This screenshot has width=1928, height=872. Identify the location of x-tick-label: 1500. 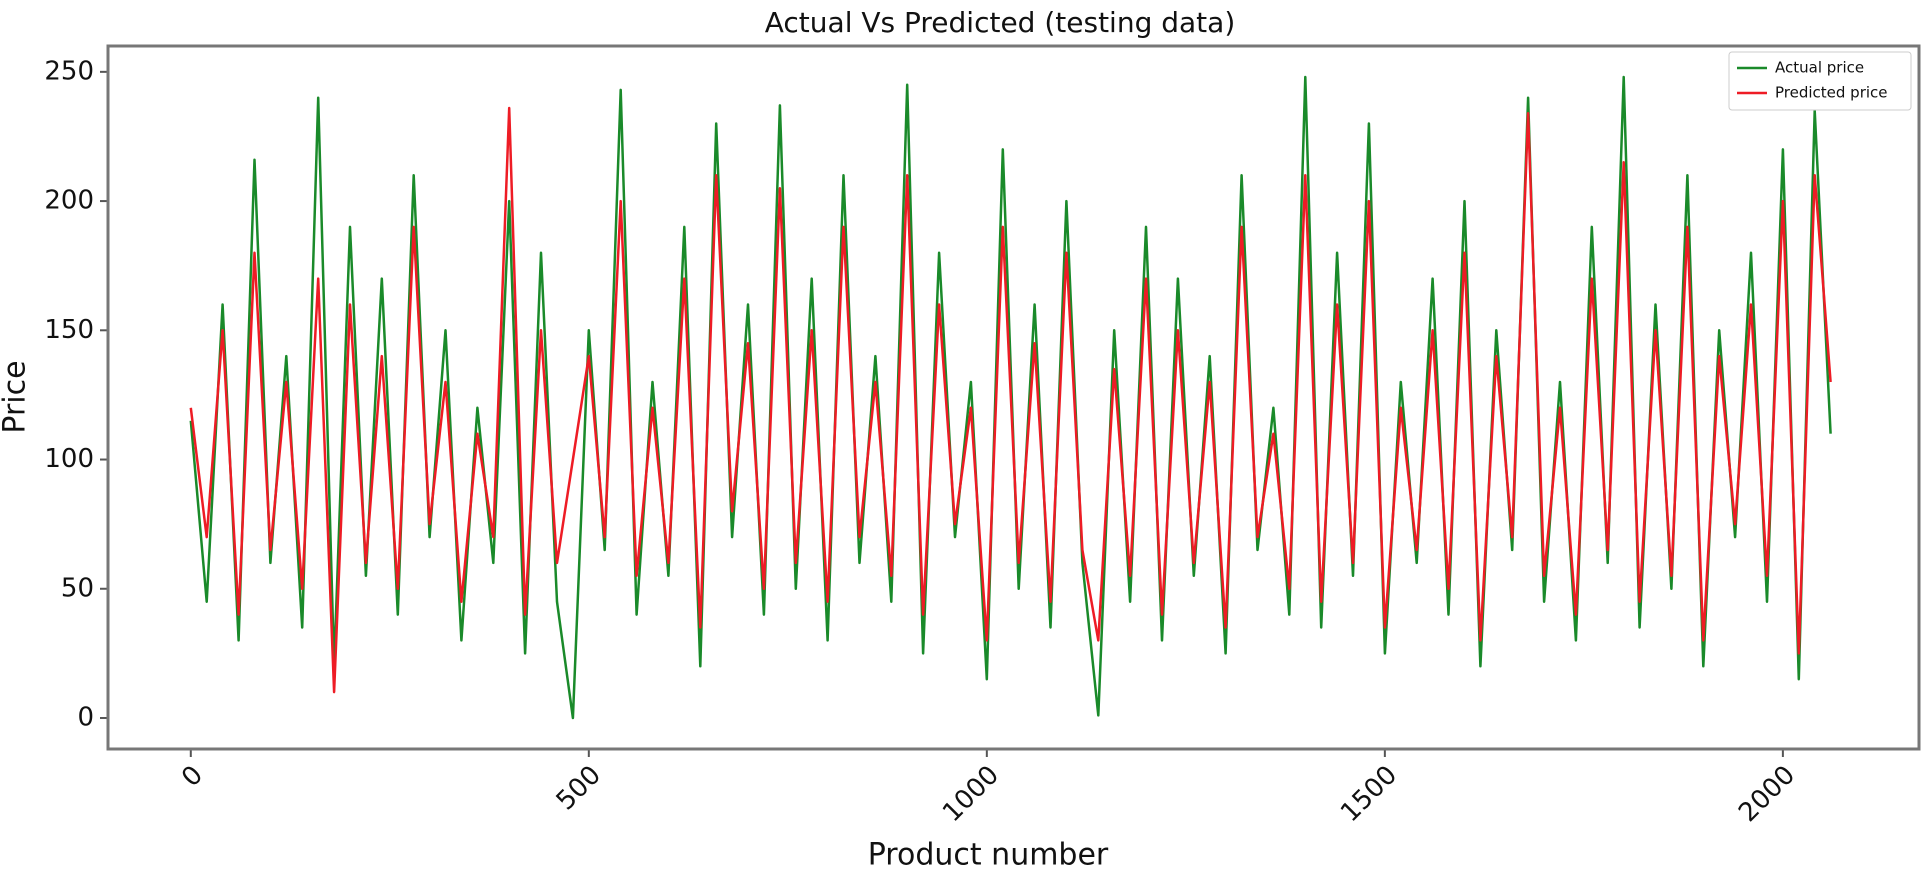
(1369, 794).